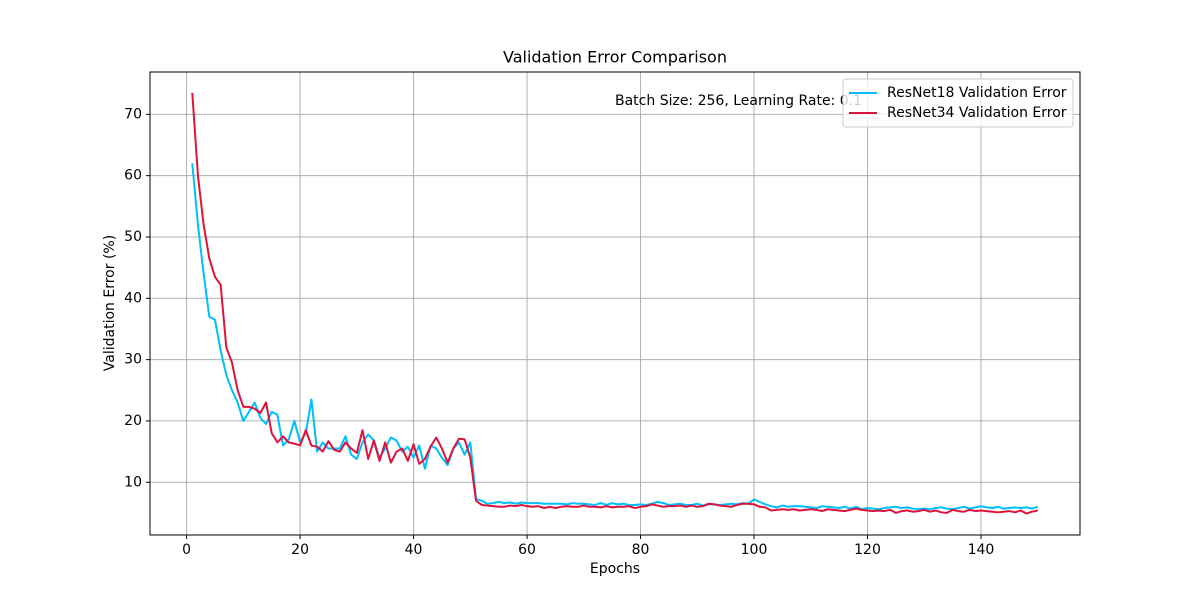 This screenshot has height=600, width=1200. I want to click on y-axis-label: Validation Error (%), so click(110, 303).